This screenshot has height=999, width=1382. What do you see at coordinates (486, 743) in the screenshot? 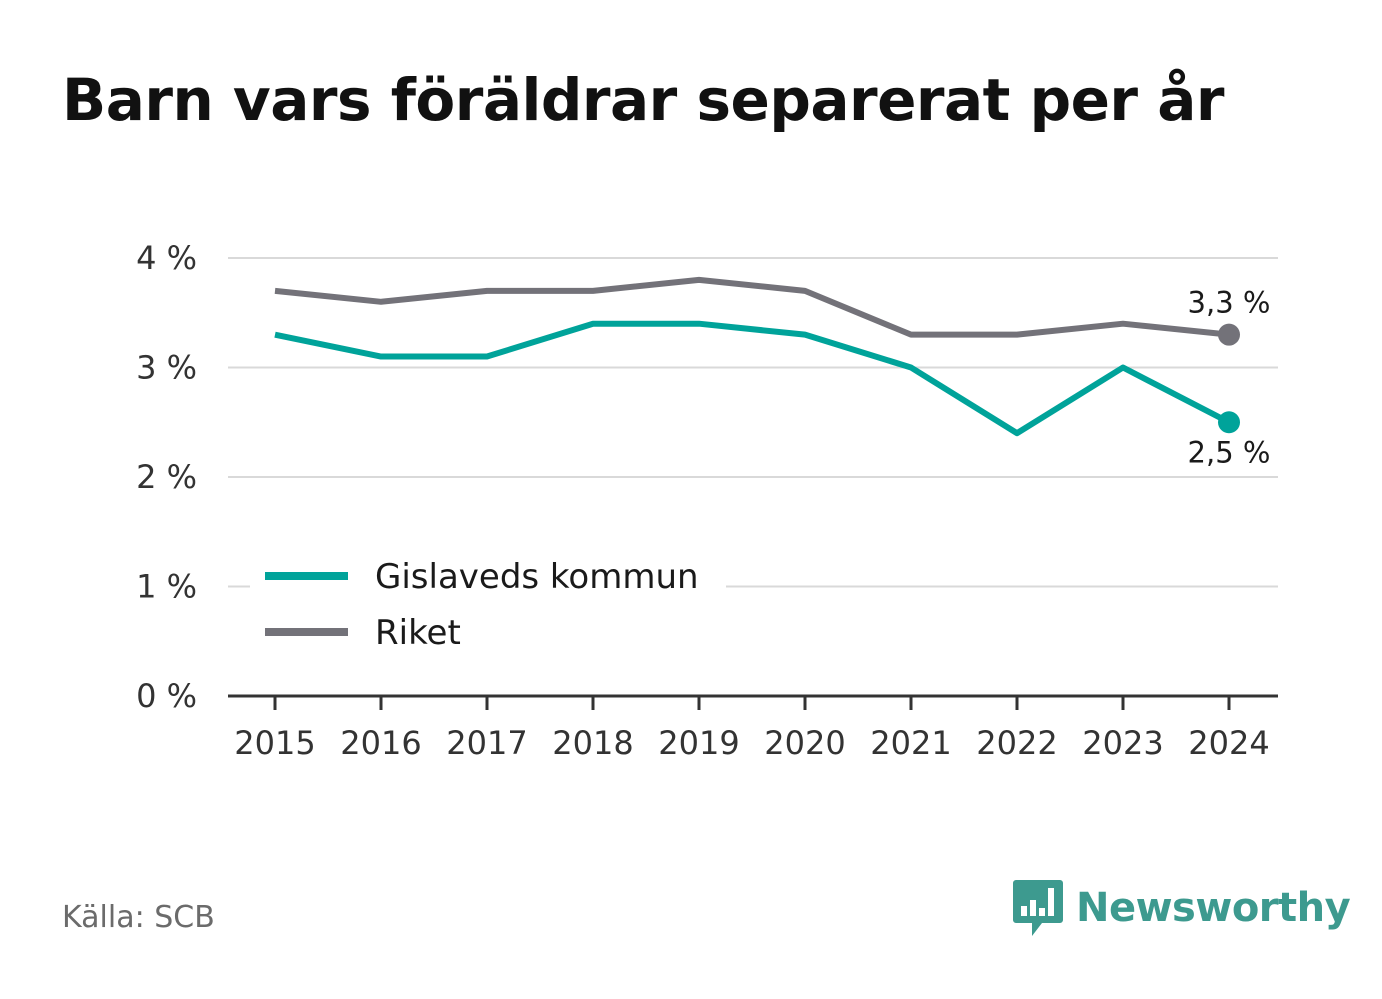
I see `x-tick-label: 2017` at bounding box center [486, 743].